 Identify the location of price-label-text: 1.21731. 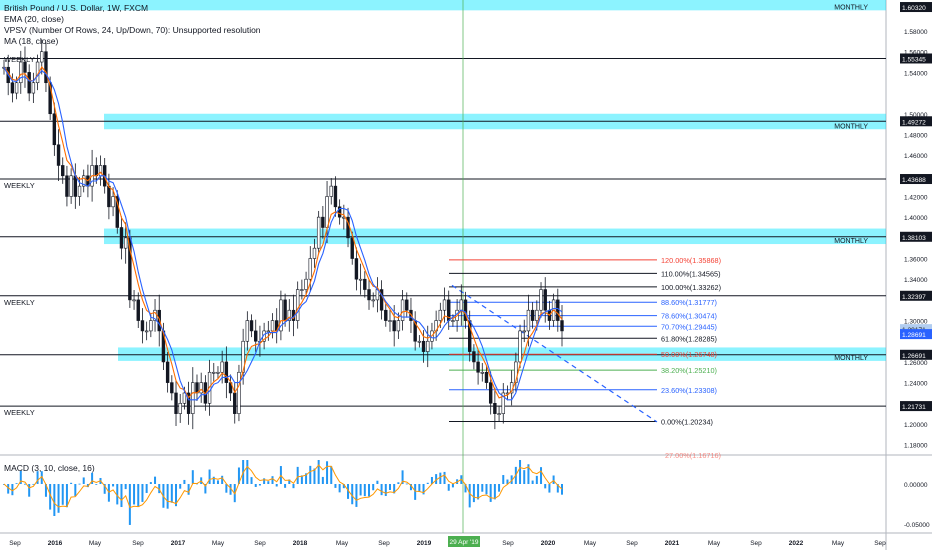
(914, 407).